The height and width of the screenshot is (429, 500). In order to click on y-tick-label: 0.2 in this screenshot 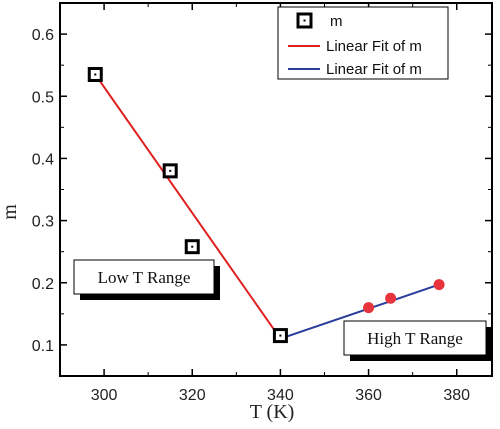, I will do `click(43, 284)`.